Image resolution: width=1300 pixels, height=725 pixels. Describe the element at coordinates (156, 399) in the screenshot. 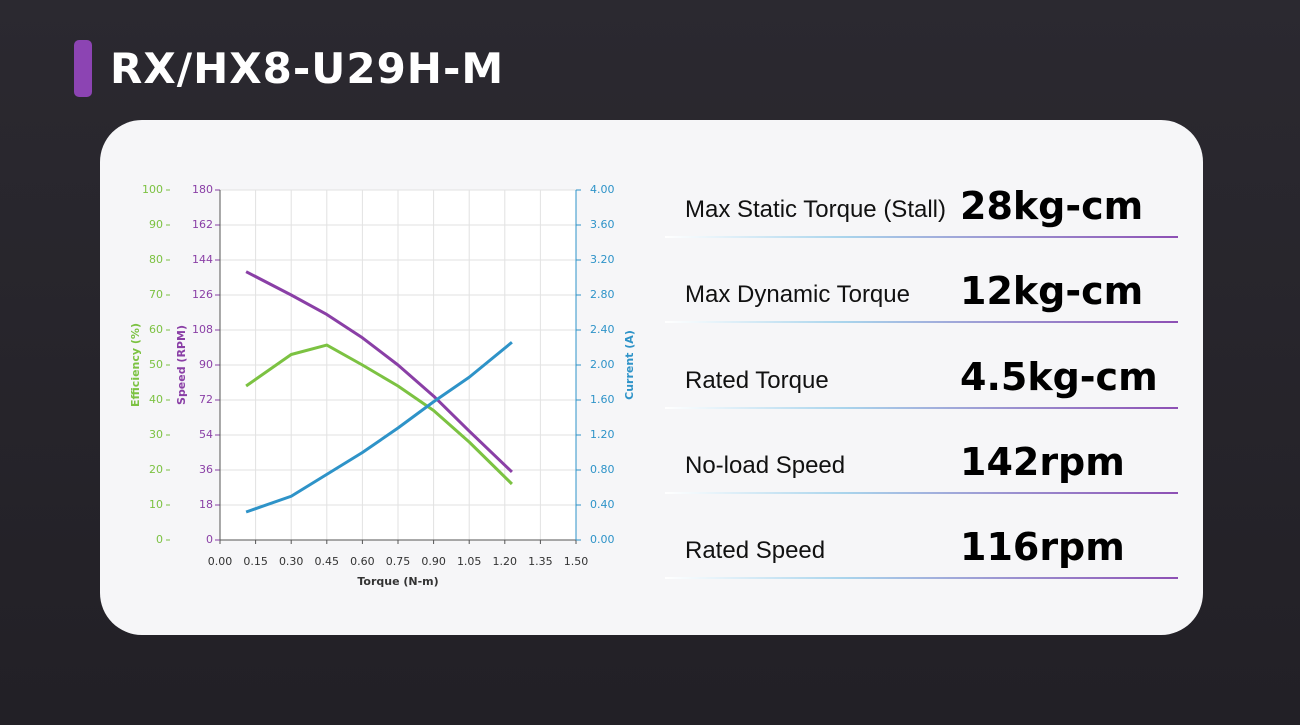

I see `y3-tick-label: 40` at that location.